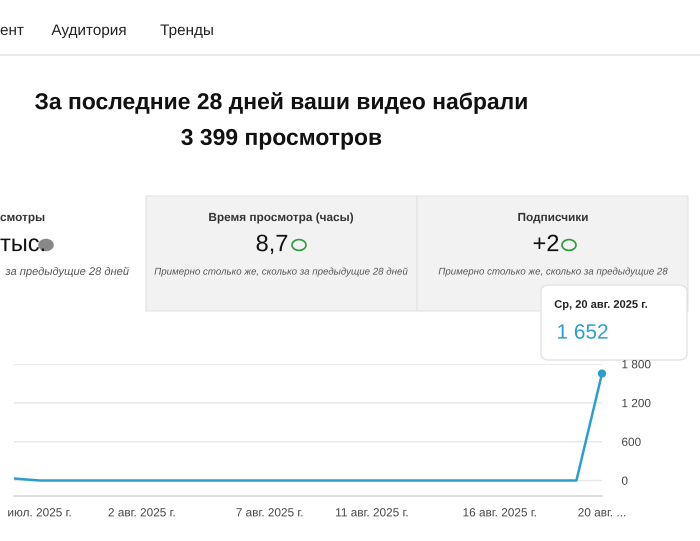  Describe the element at coordinates (272, 244) in the screenshot. I see `text: 8,7` at that location.